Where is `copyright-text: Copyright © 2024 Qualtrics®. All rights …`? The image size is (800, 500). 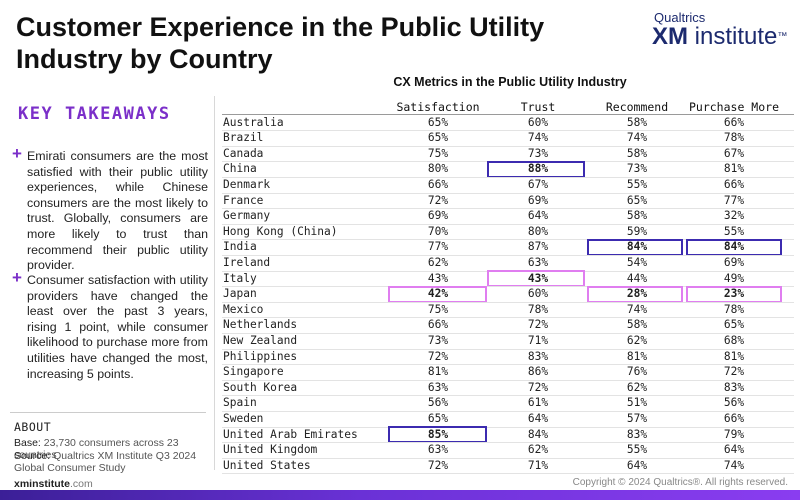 copyright-text: Copyright © 2024 Qualtrics®. All rights … is located at coordinates (680, 482).